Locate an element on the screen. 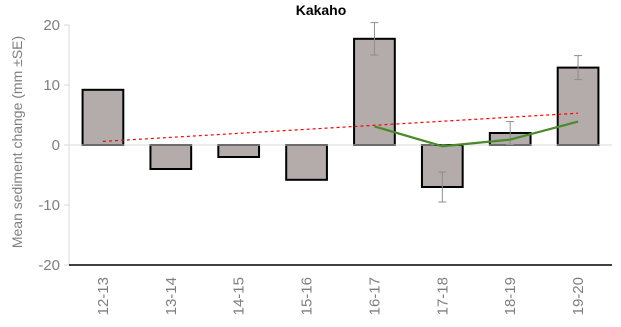 The width and height of the screenshot is (621, 327). y-tick-label: 20 is located at coordinates (51, 25).